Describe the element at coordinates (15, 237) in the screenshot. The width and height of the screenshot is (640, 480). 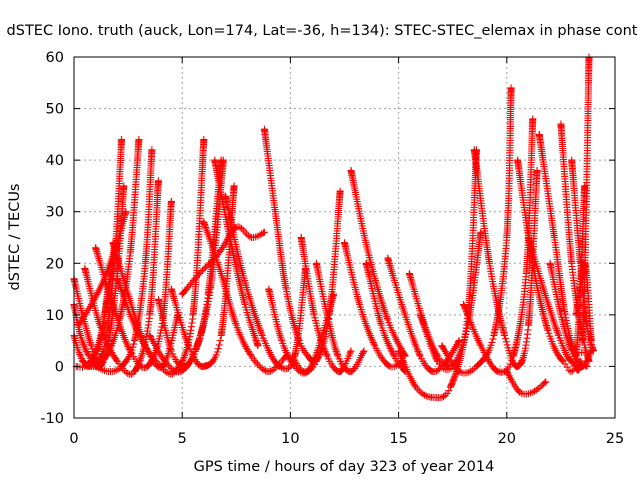
I see `y-axis-label: dSTEC / TECUs` at that location.